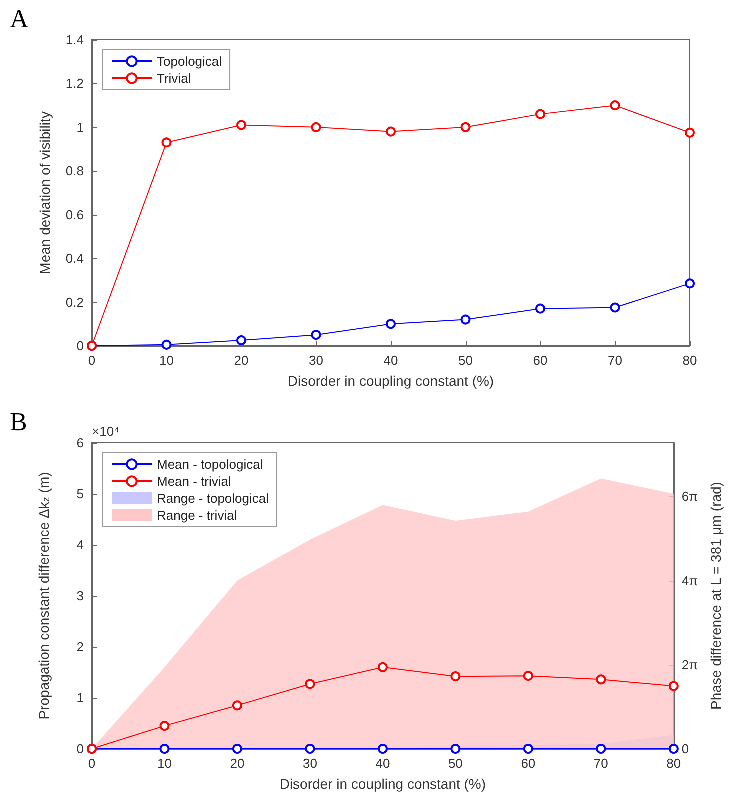 This screenshot has height=806, width=731. What do you see at coordinates (210, 464) in the screenshot?
I see `legend-label: Mean - topological` at bounding box center [210, 464].